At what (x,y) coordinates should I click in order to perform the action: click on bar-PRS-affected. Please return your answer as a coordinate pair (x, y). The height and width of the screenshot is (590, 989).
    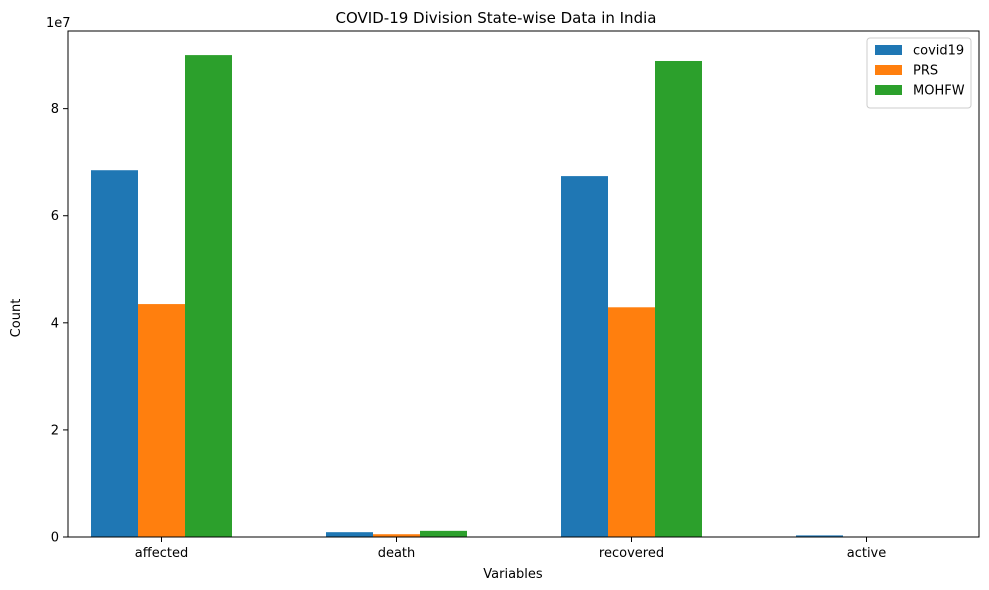
    Looking at the image, I should click on (161, 420).